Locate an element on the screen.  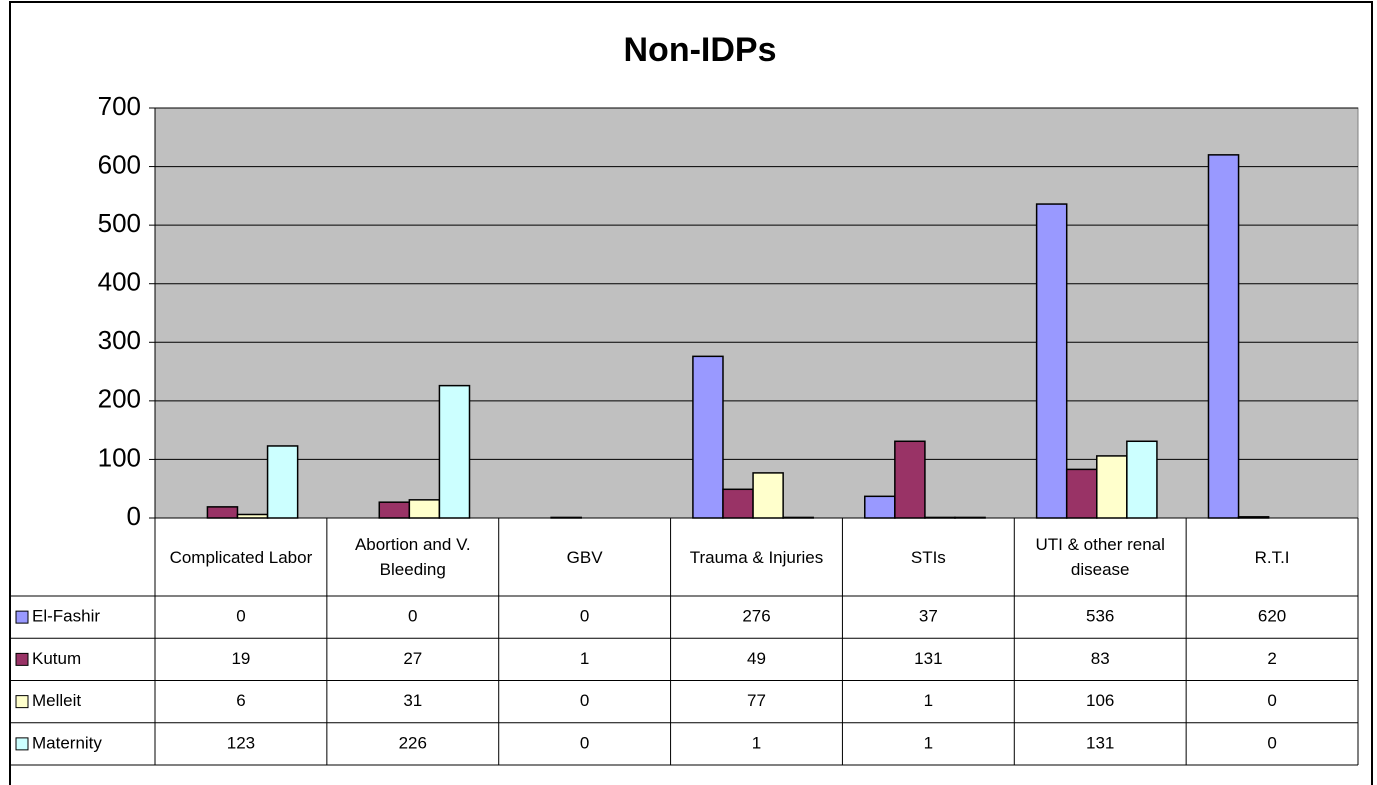
legend-label: Kutum is located at coordinates (56, 658).